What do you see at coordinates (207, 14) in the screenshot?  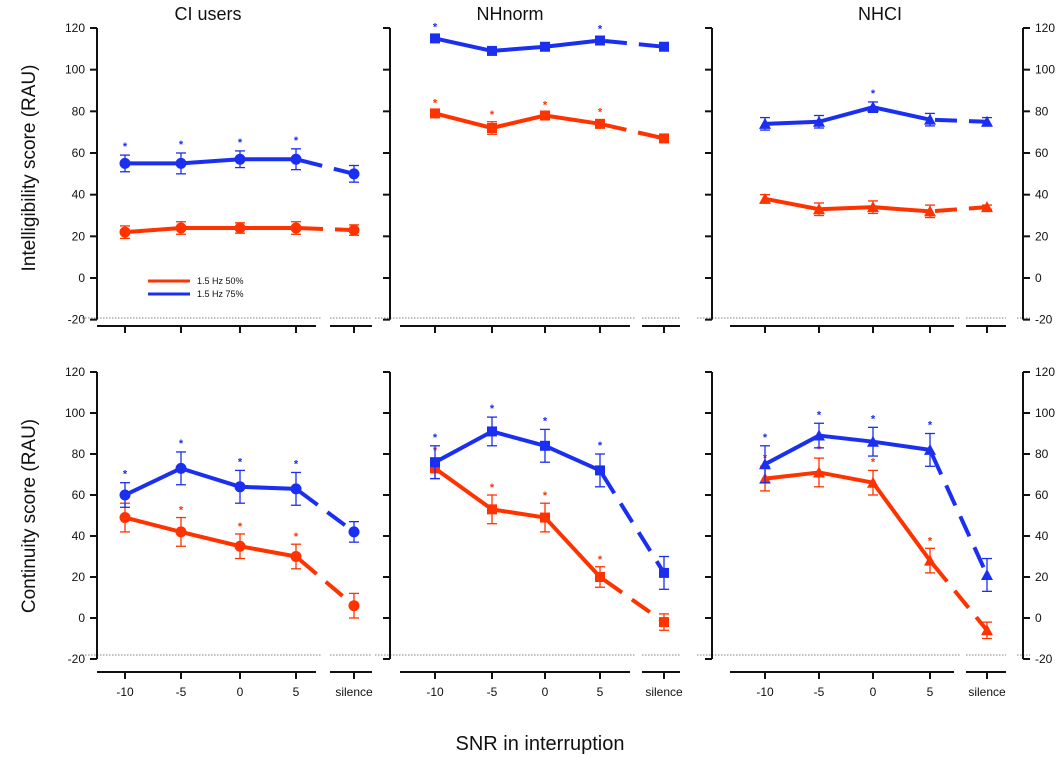 I see `panel-title: CI users` at bounding box center [207, 14].